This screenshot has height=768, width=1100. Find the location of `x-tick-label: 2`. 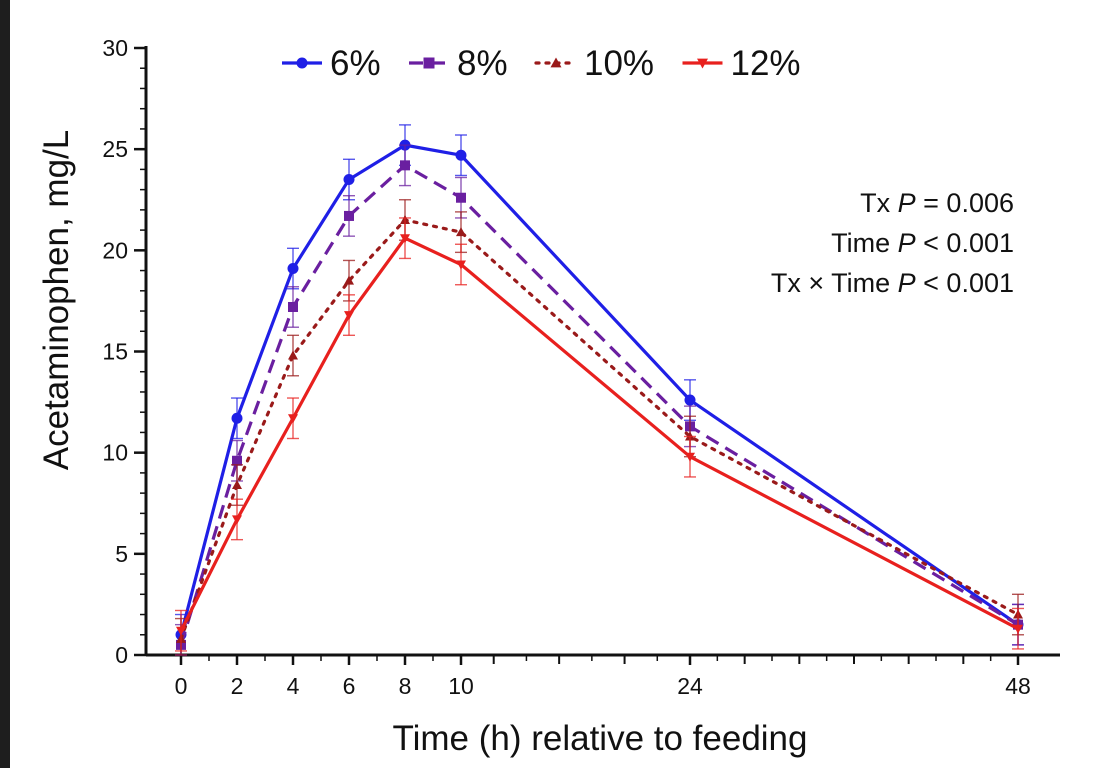

x-tick-label: 2 is located at coordinates (237, 686).